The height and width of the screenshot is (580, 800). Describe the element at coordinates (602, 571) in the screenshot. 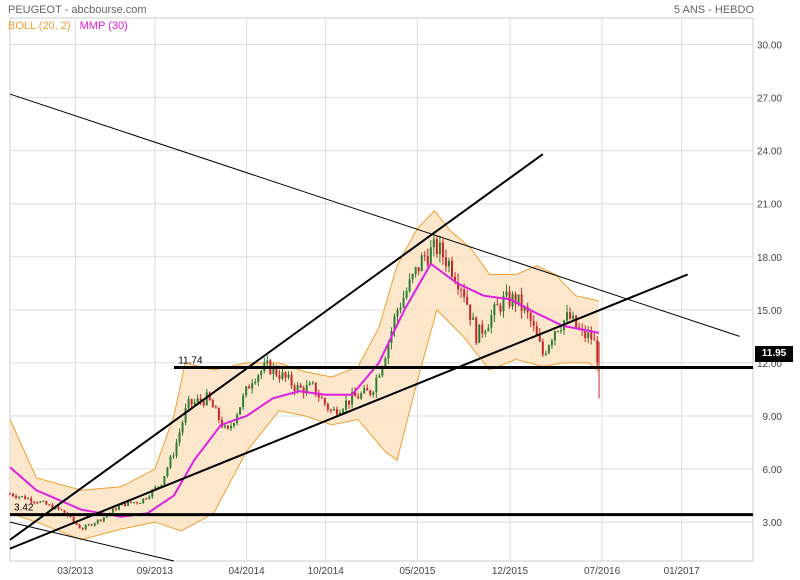

I see `x-tick-label: 07/2016` at that location.